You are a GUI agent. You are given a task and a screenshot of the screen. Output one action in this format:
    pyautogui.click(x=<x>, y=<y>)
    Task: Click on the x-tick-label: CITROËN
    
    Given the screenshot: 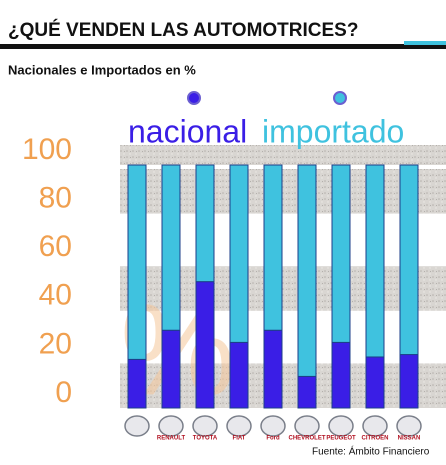 What is the action you would take?
    pyautogui.click(x=375, y=438)
    